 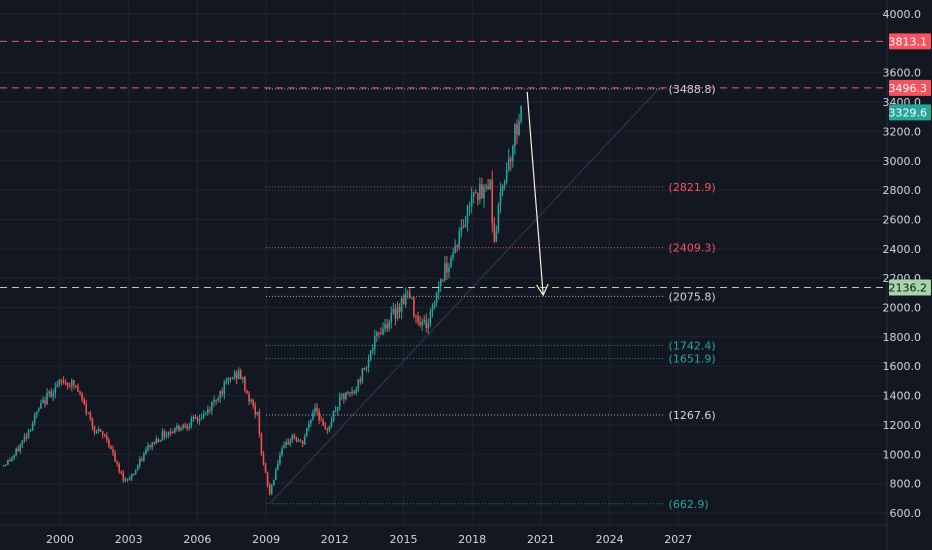 What do you see at coordinates (902, 337) in the screenshot?
I see `y-tick-label: 1800.0` at bounding box center [902, 337].